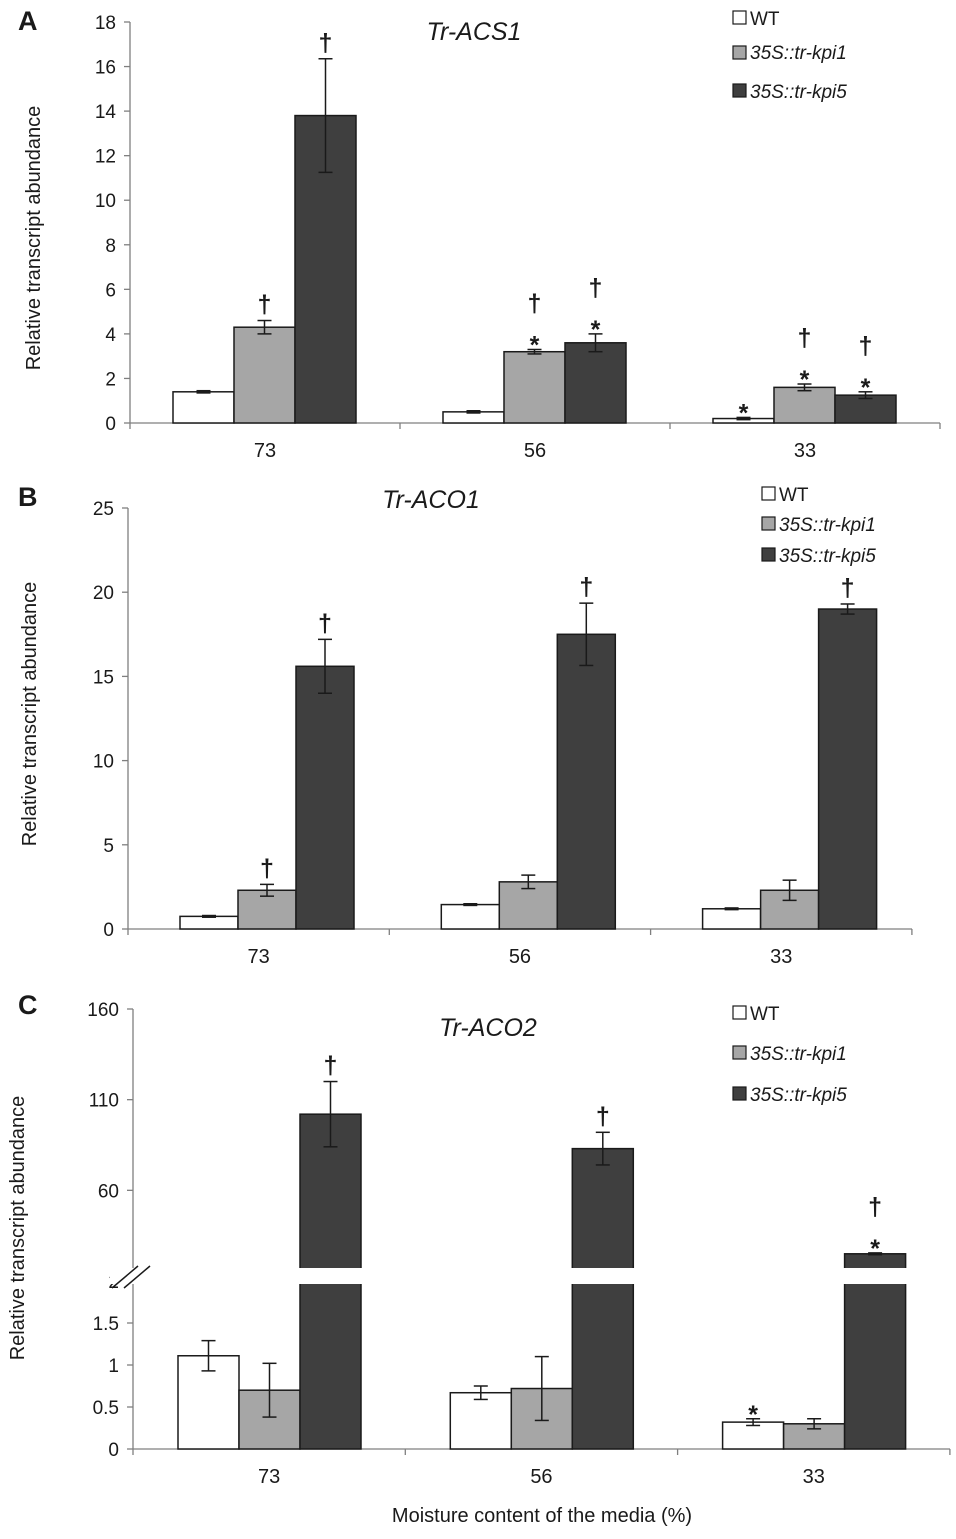  I want to click on axis-break-gap, so click(530, 1276).